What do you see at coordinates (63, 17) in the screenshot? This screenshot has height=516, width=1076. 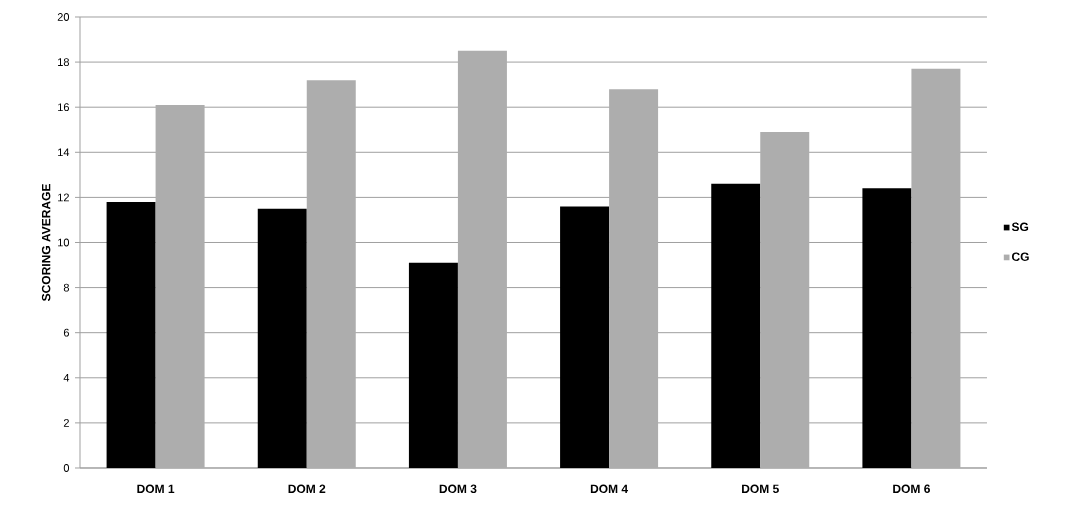 I see `y-tick-label: 20` at bounding box center [63, 17].